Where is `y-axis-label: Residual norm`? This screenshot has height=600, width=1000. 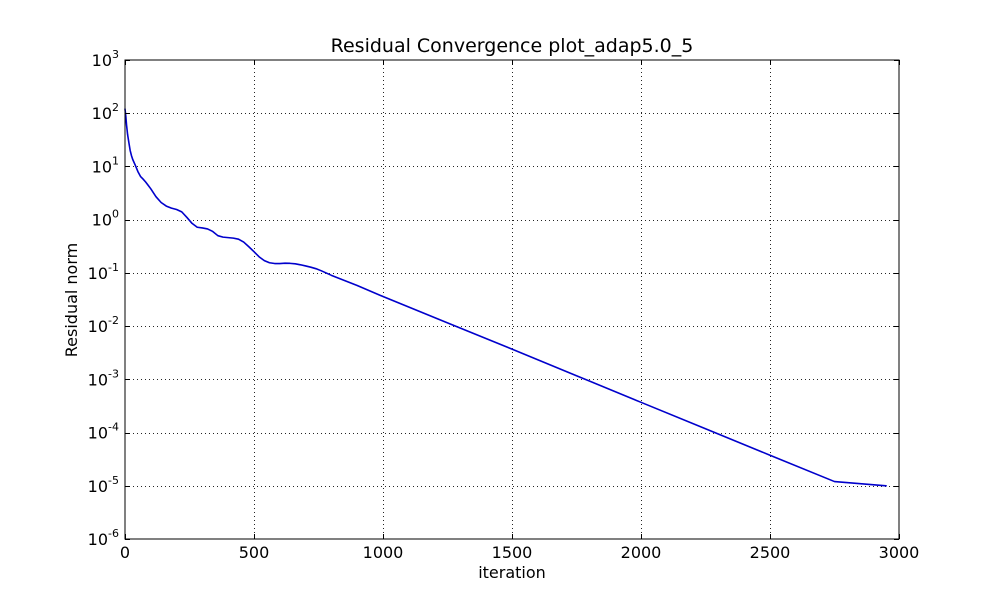
y-axis-label: Residual norm is located at coordinates (71, 300).